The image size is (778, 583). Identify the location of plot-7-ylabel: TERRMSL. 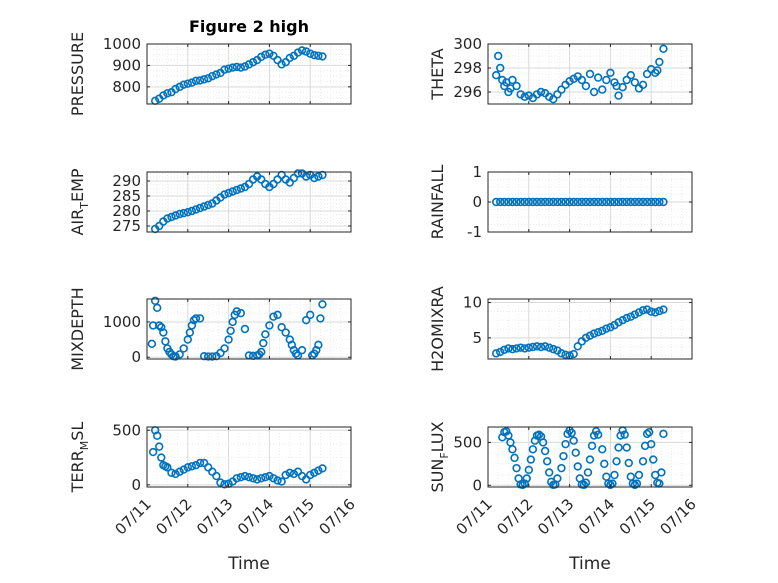
(79, 458).